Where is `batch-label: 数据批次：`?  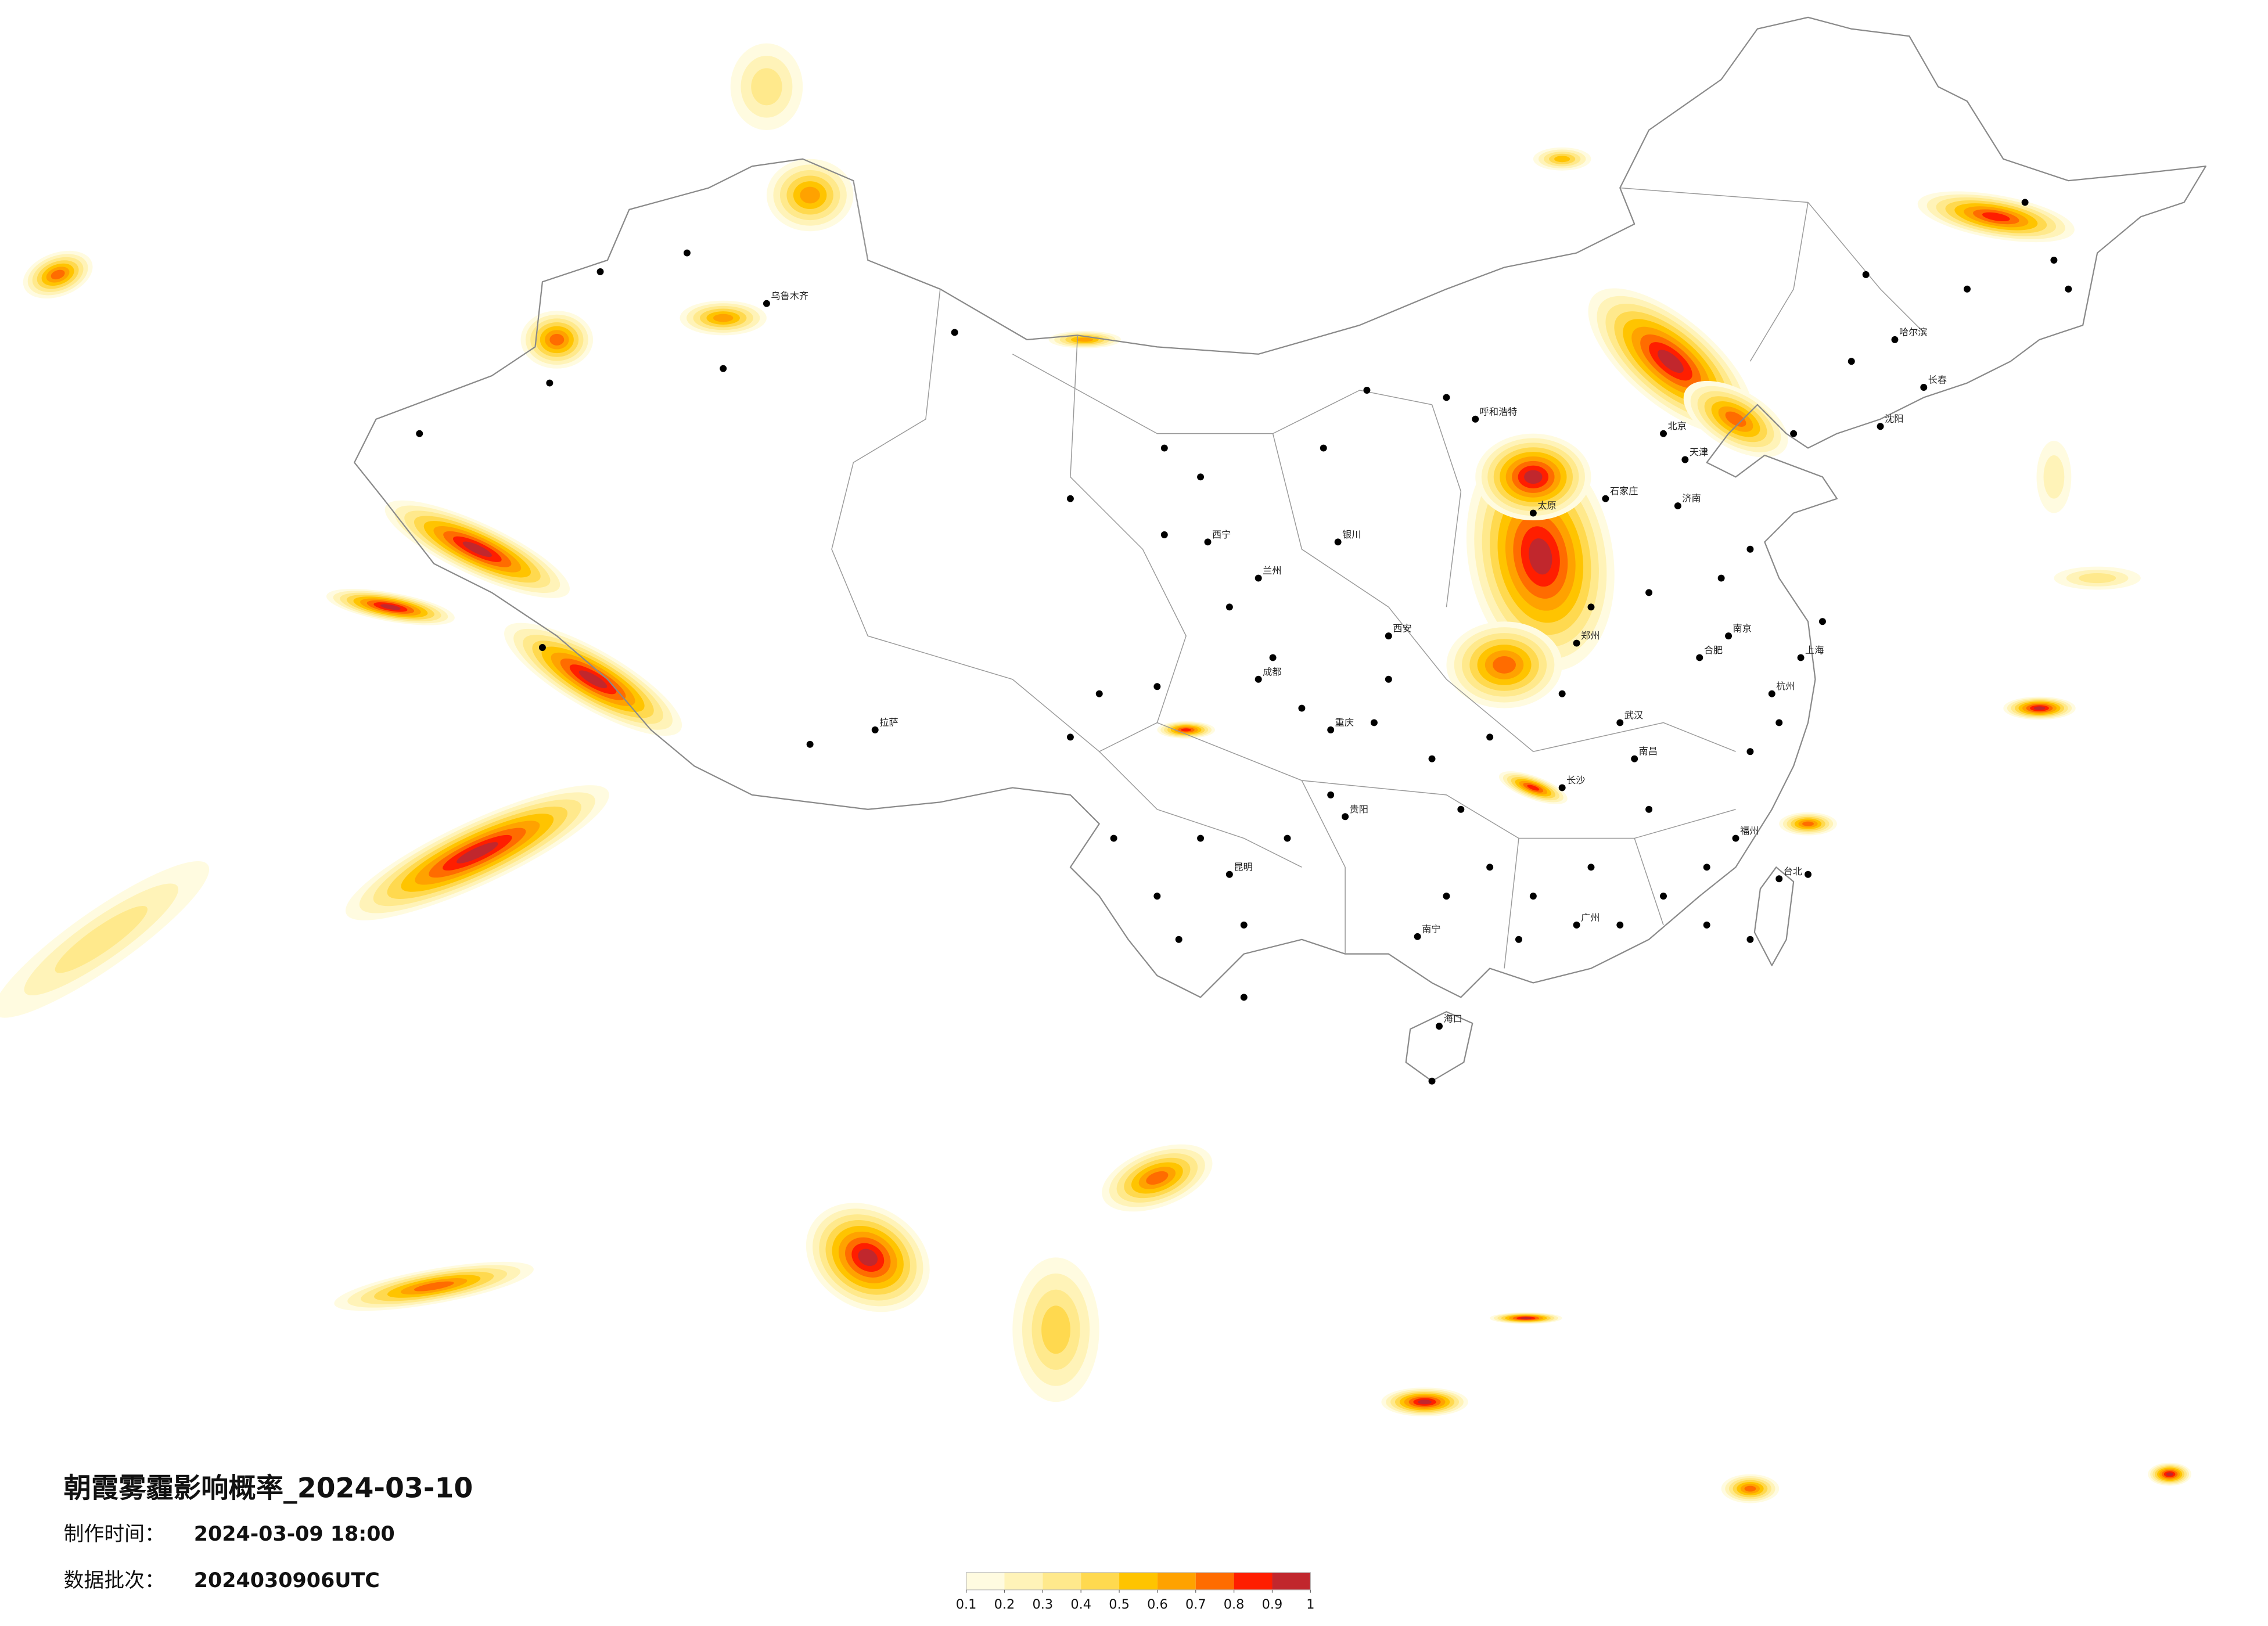 batch-label: 数据批次： is located at coordinates (114, 1581).